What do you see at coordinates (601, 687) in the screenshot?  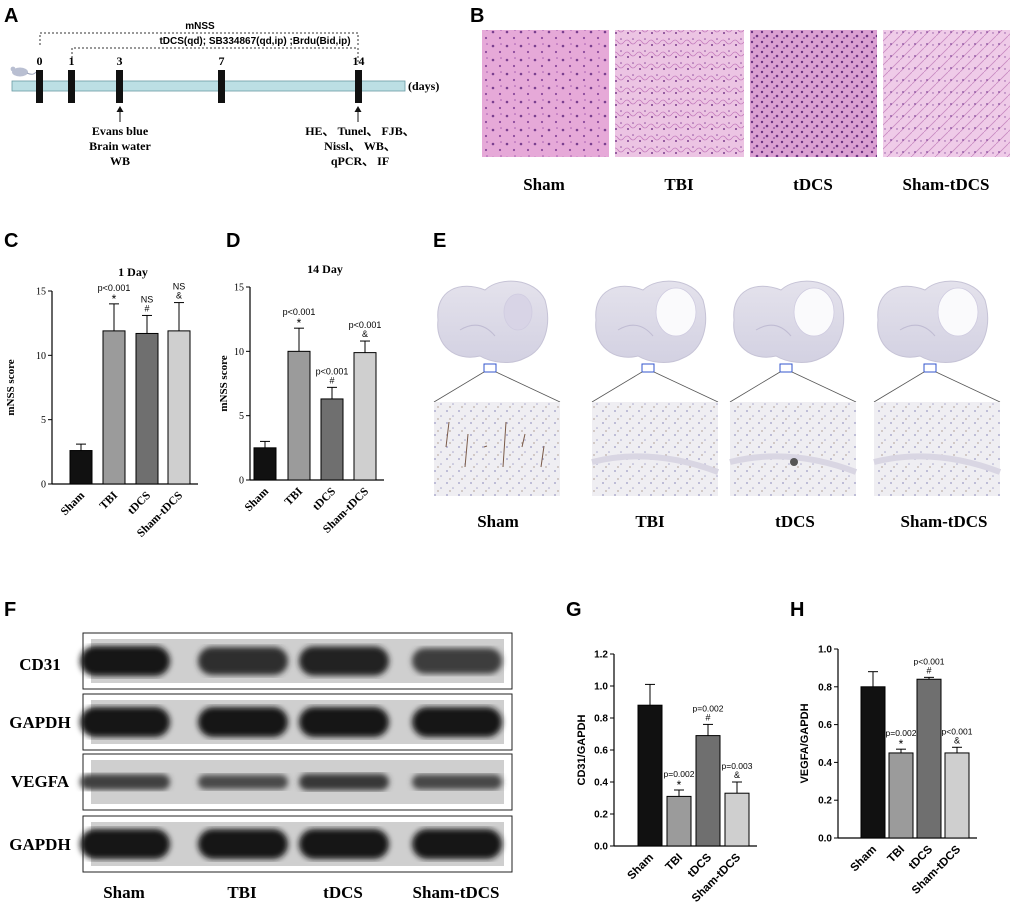 I see `y-tick-label: 1.0` at bounding box center [601, 687].